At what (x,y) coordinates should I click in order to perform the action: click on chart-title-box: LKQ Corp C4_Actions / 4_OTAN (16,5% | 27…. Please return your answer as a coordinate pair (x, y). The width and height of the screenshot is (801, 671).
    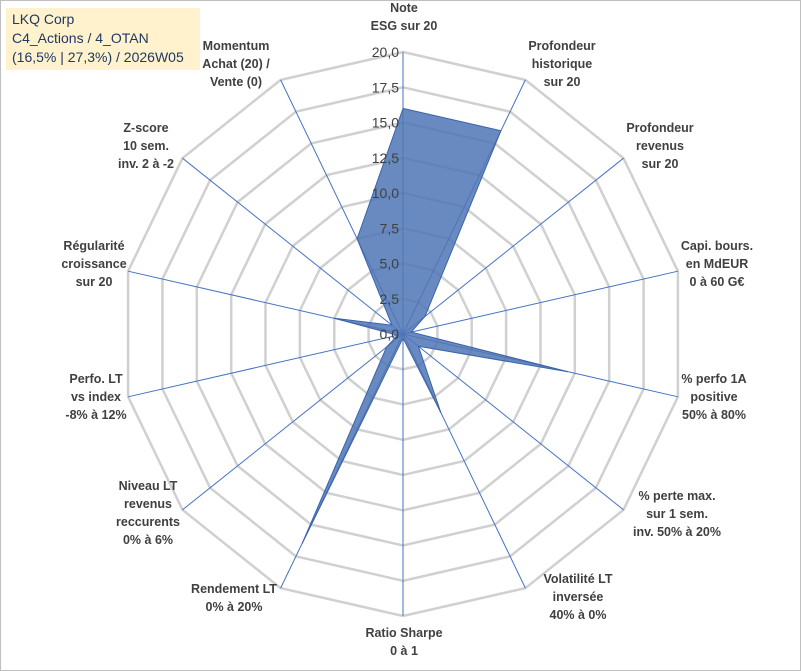
    Looking at the image, I should click on (103, 39).